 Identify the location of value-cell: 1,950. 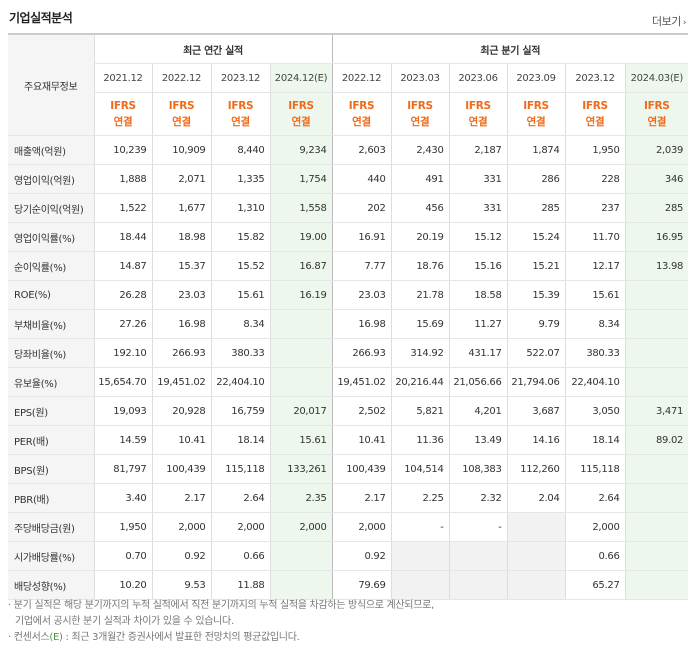
(595, 150).